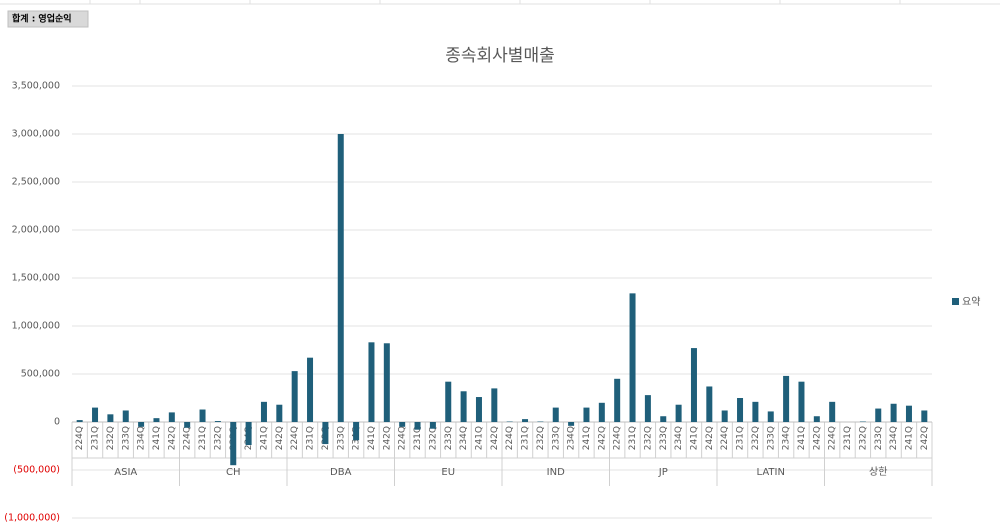 This screenshot has height=530, width=1000. Describe the element at coordinates (36, 470) in the screenshot. I see `y-tick-label: (500,000)` at that location.